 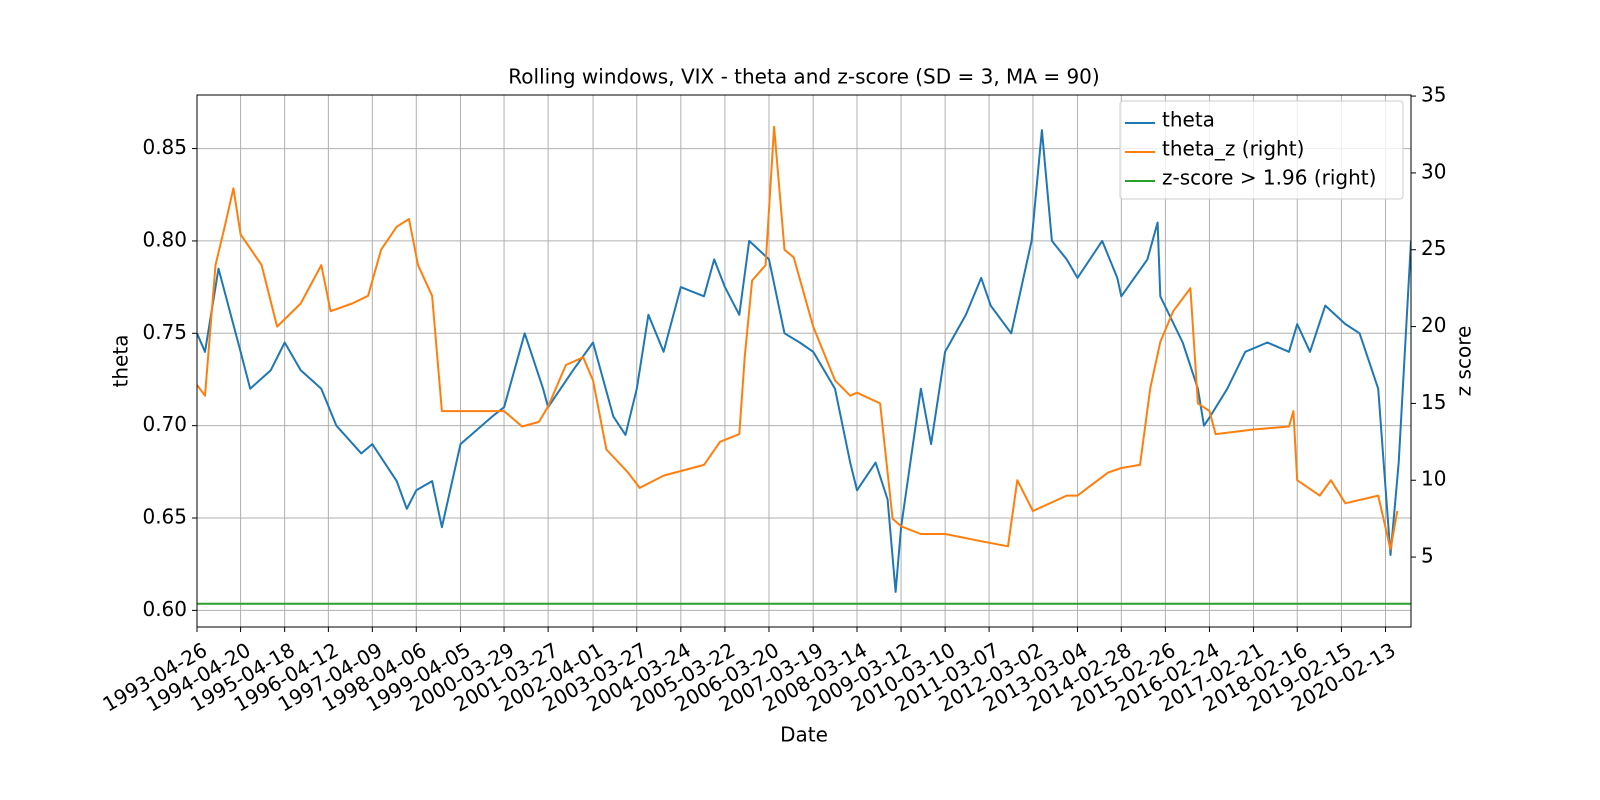 I want to click on y2-tick-label: 30, so click(x=1433, y=171).